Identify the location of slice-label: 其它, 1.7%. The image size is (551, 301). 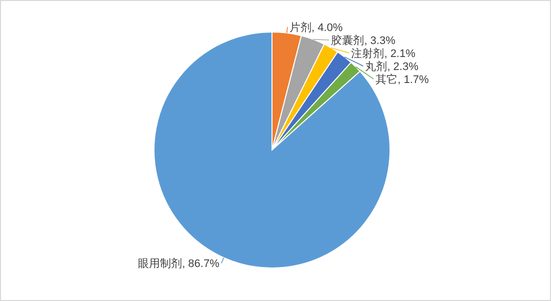
(403, 79).